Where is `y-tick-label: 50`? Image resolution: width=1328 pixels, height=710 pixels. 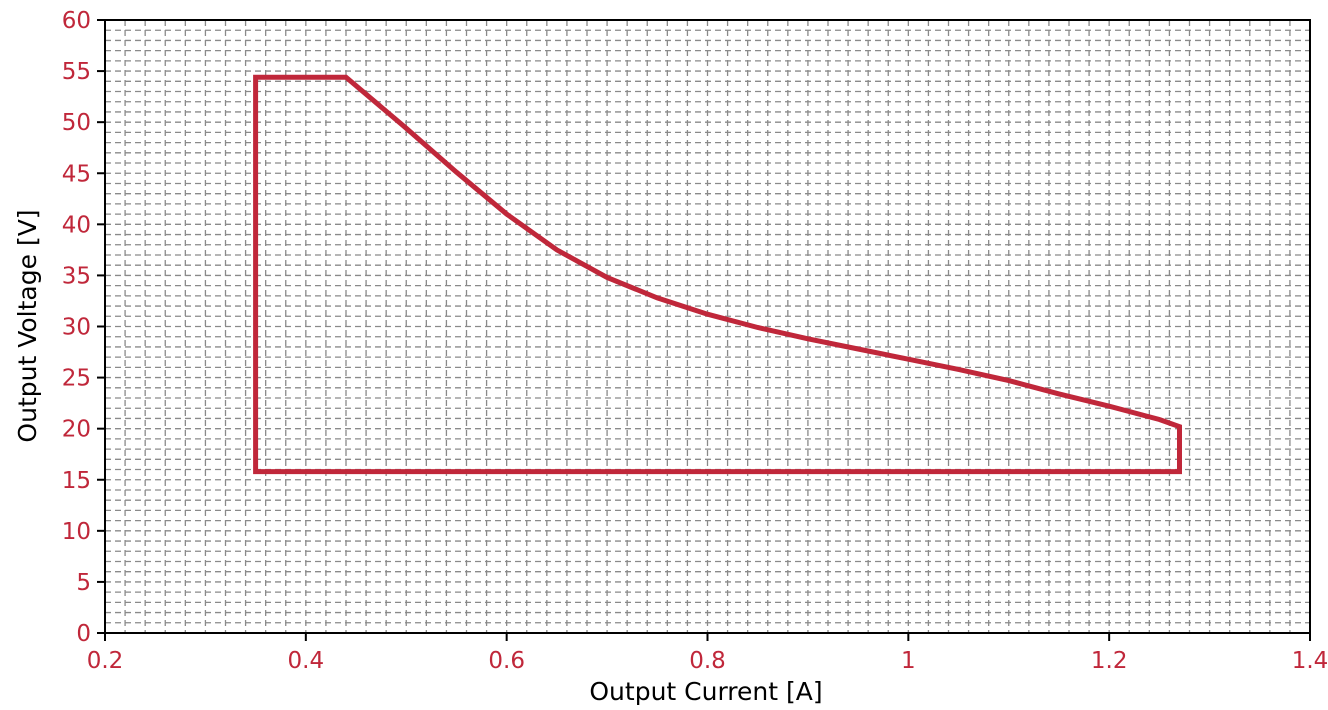 y-tick-label: 50 is located at coordinates (76, 123).